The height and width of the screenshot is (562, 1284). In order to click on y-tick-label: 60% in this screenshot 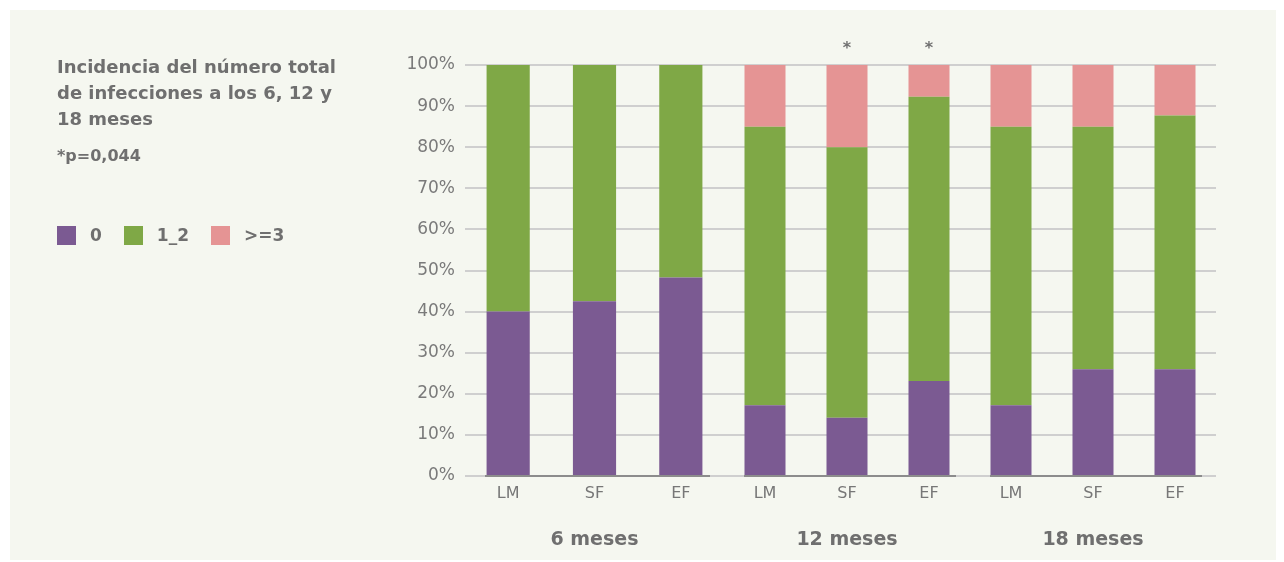, I will do `click(436, 227)`.